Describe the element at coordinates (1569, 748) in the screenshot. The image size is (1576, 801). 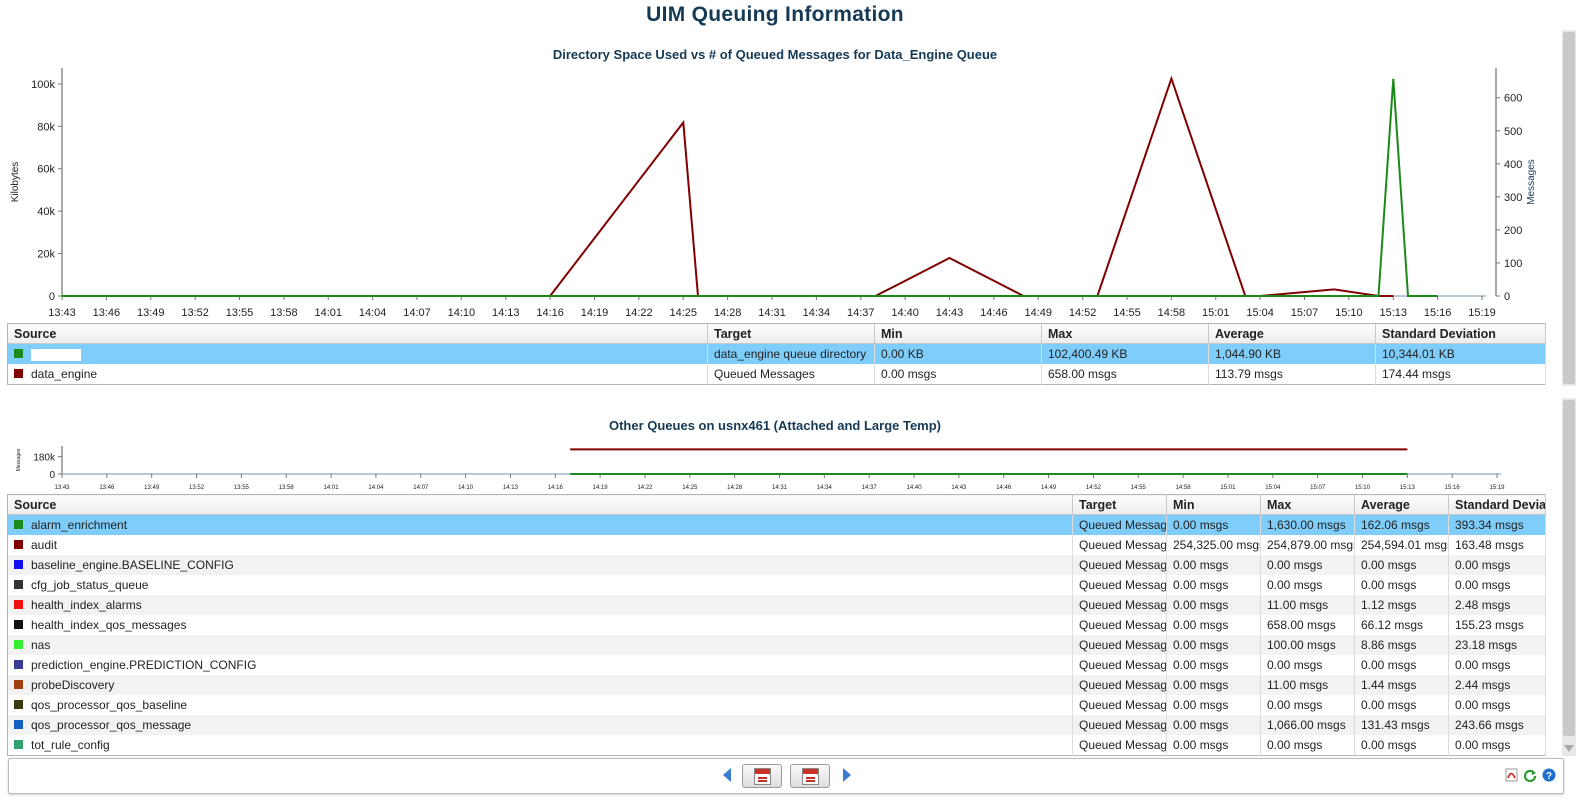
I see `scroll-down-icon` at that location.